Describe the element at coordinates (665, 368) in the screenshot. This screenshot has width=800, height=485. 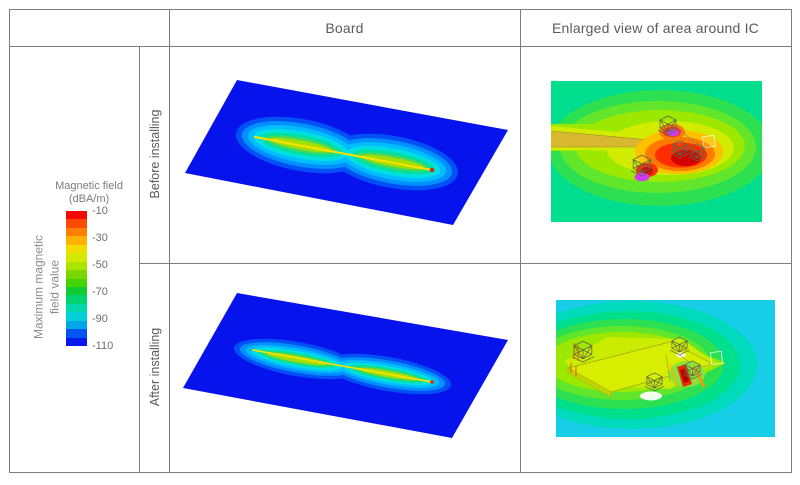
I see `enlarged-view-after-image` at that location.